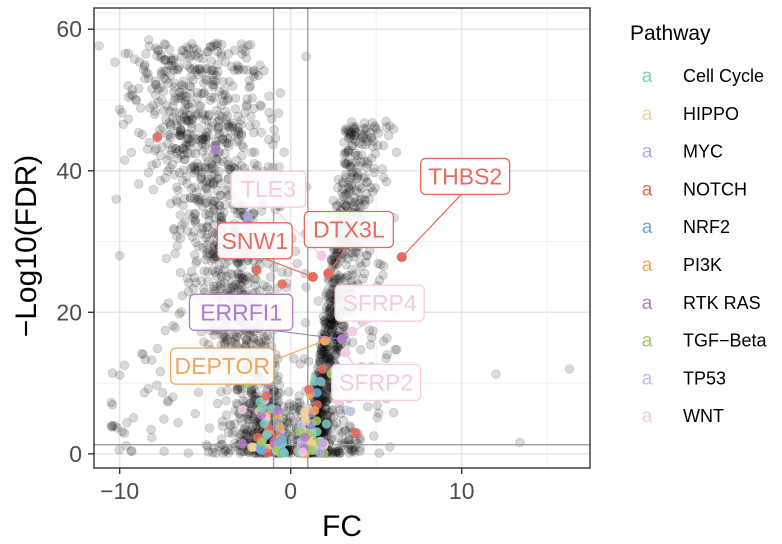 The height and width of the screenshot is (544, 782). What do you see at coordinates (342, 526) in the screenshot?
I see `x-axis-title: FC` at bounding box center [342, 526].